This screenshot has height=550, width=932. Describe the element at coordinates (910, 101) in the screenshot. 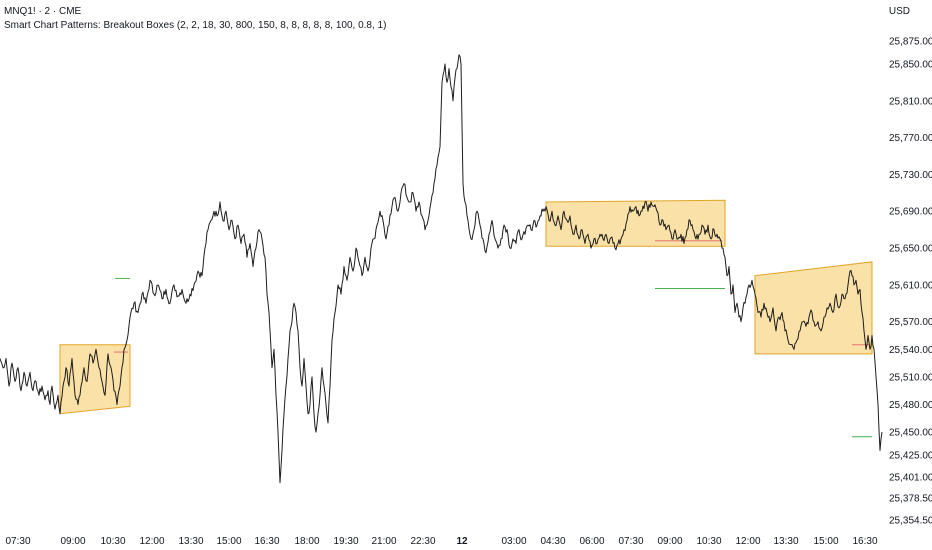

I see `y-tick-label: 25,810.00` at that location.